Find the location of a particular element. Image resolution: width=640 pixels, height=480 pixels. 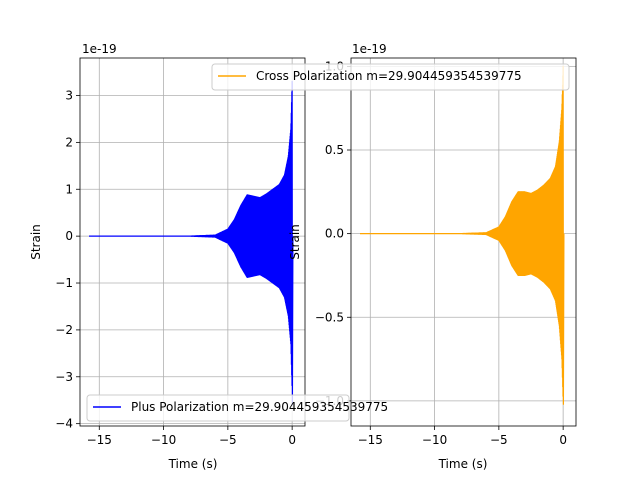

plus-x-axis-label: Time (s) is located at coordinates (193, 464).